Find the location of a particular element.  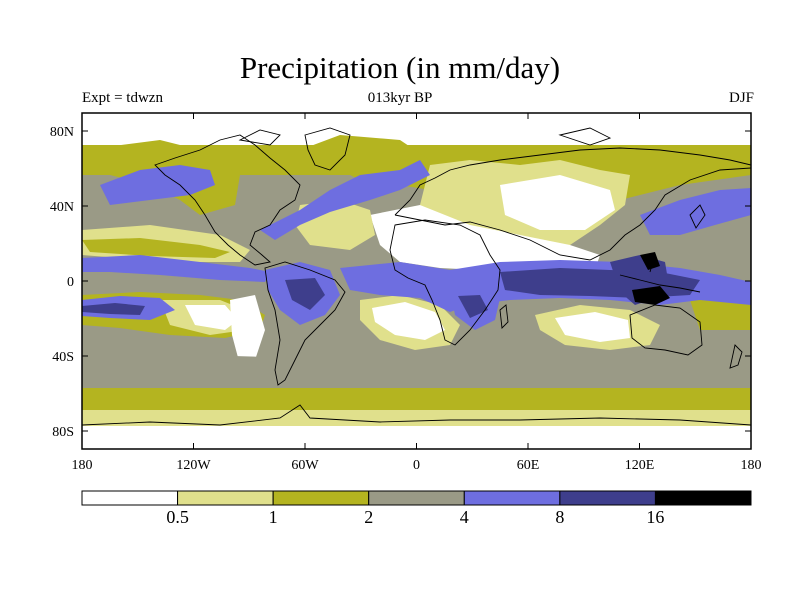

period-label: 013kyr BP is located at coordinates (400, 98).